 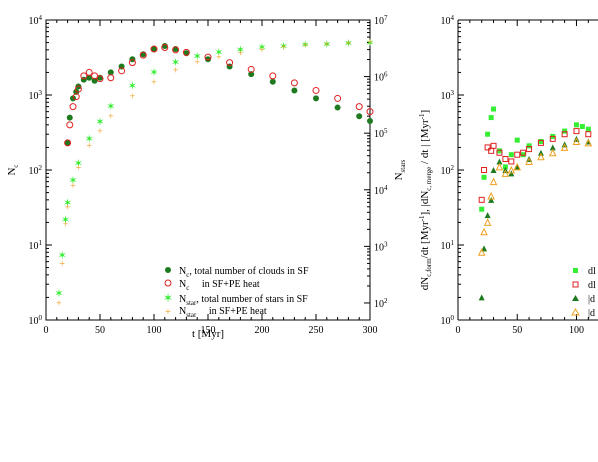 I want to click on right-legend-label-1: dl, so click(x=592, y=271).